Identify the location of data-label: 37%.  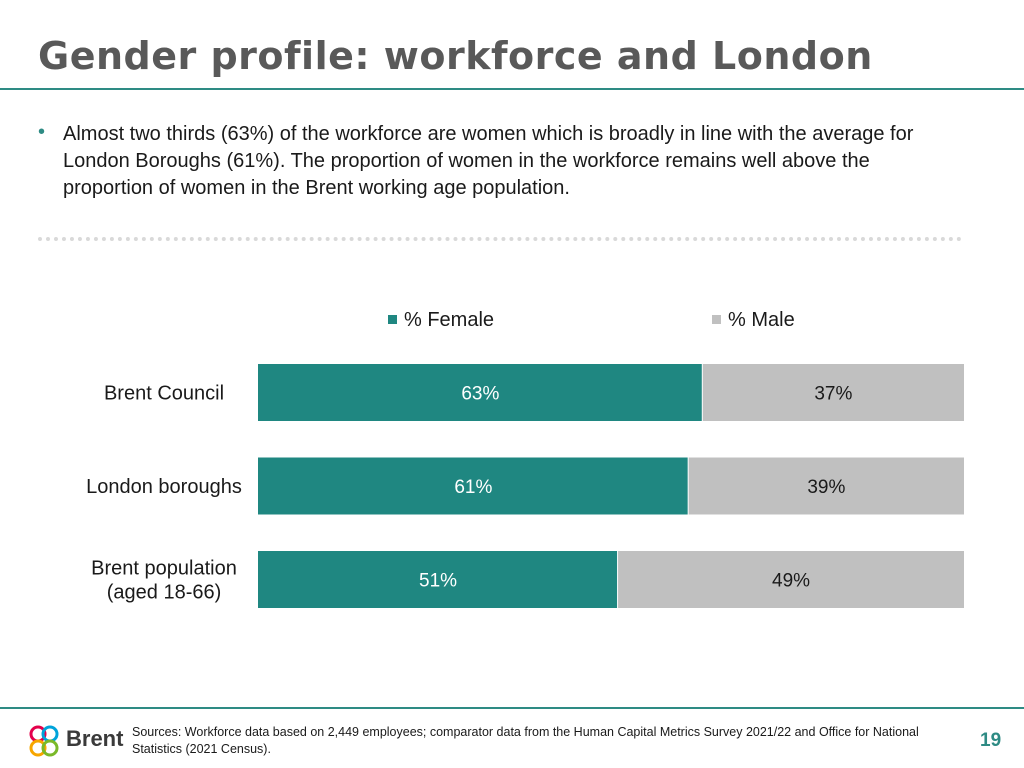
(833, 394).